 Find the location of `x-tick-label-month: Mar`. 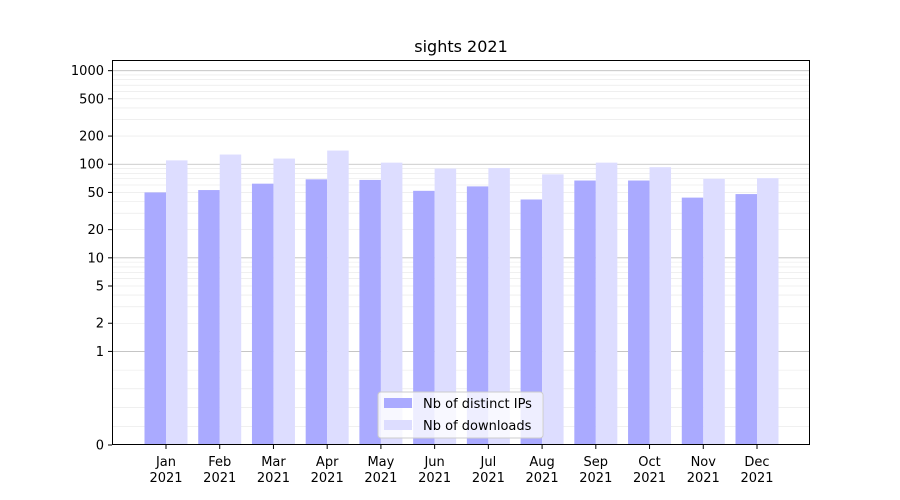

x-tick-label-month: Mar is located at coordinates (273, 462).